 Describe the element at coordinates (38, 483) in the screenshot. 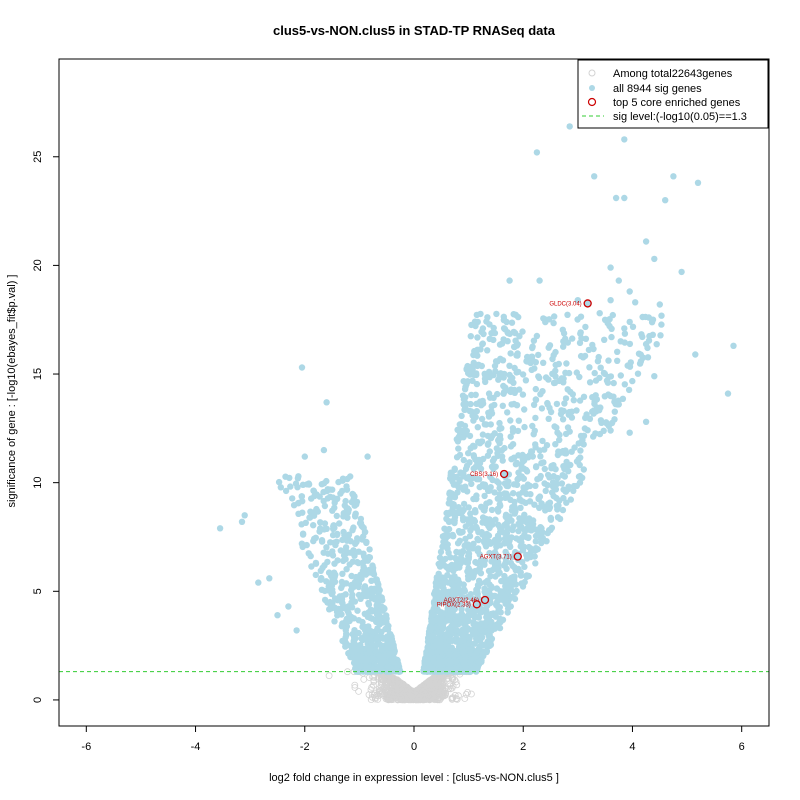

I see `y-tick-label: 10` at that location.